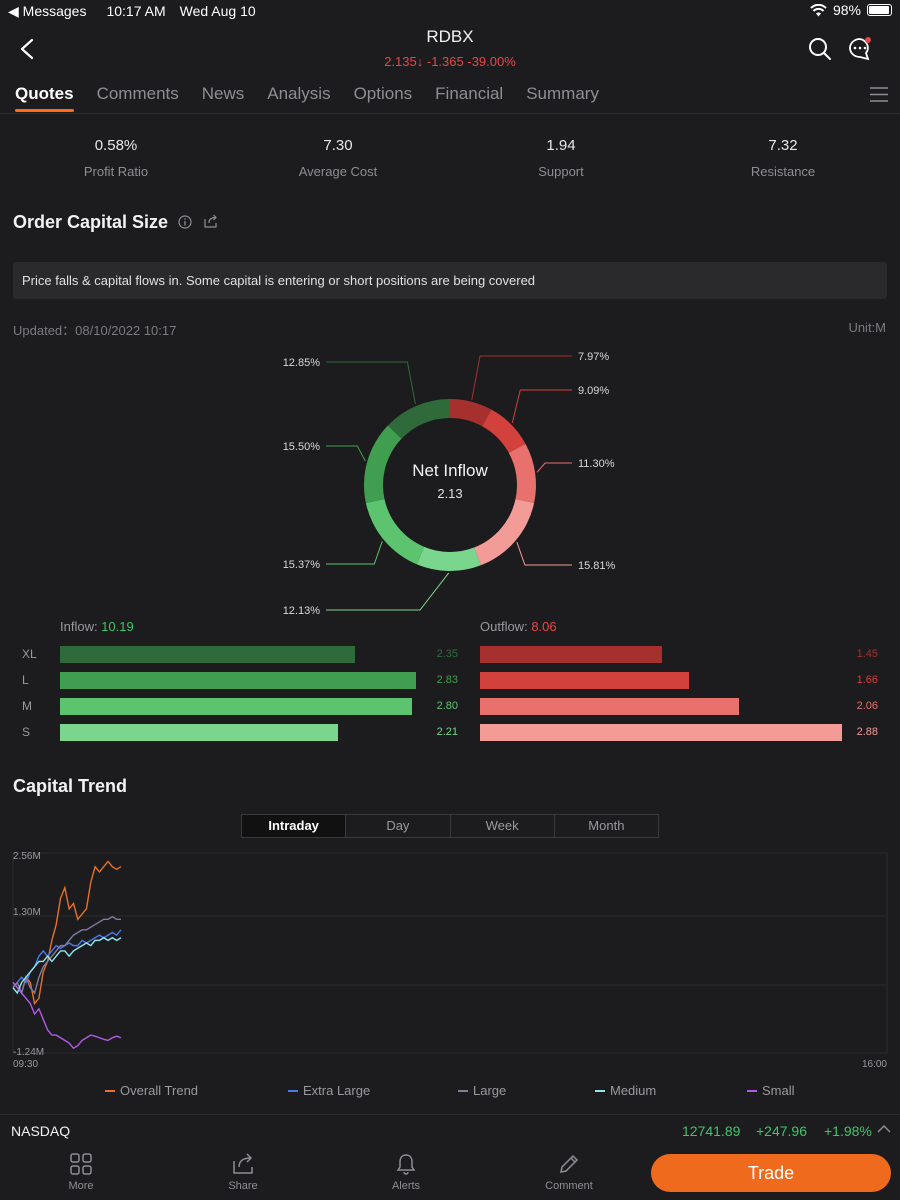 This screenshot has height=1200, width=900. I want to click on index-value: 12741.89, so click(711, 1131).